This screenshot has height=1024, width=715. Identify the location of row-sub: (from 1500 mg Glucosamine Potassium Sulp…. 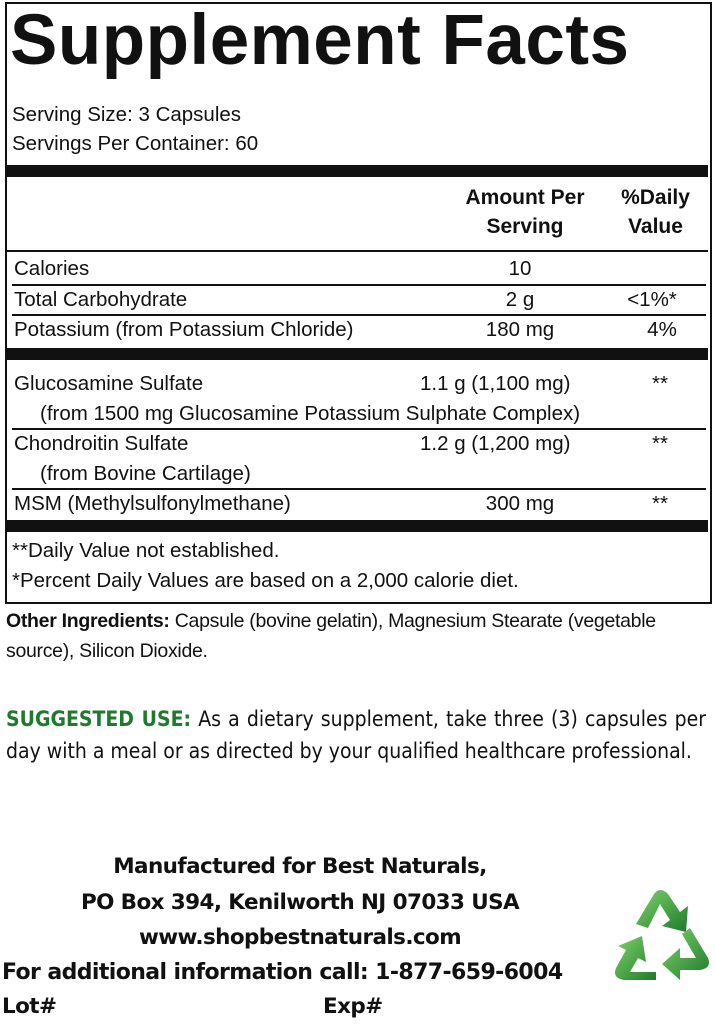
(310, 413).